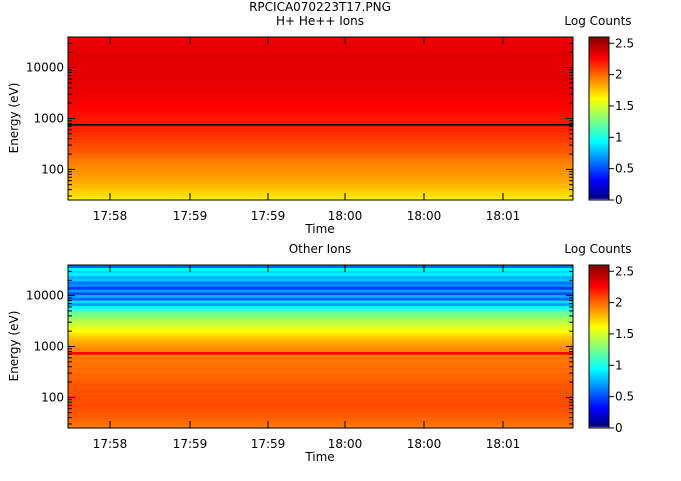  What do you see at coordinates (320, 7) in the screenshot?
I see `figure-title: RPCICA070223T17.PNG` at bounding box center [320, 7].